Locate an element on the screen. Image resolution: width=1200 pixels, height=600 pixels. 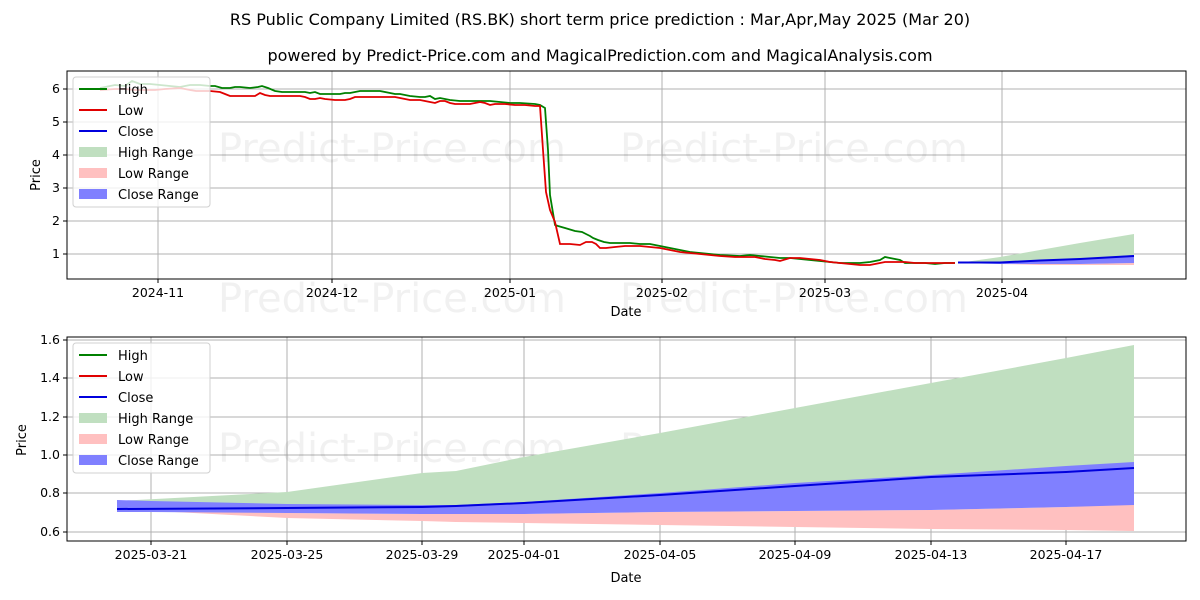
ytick-label: 5 is located at coordinates (56, 121).